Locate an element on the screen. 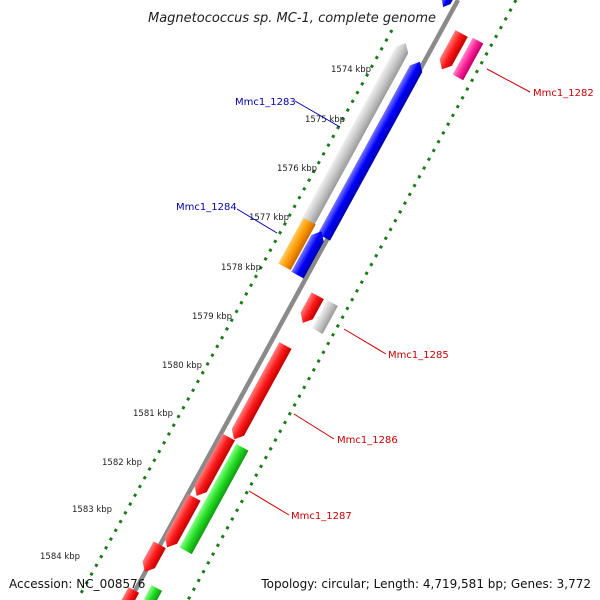  gene-label-mmc1-1282: Mmc1_1282 is located at coordinates (563, 93).